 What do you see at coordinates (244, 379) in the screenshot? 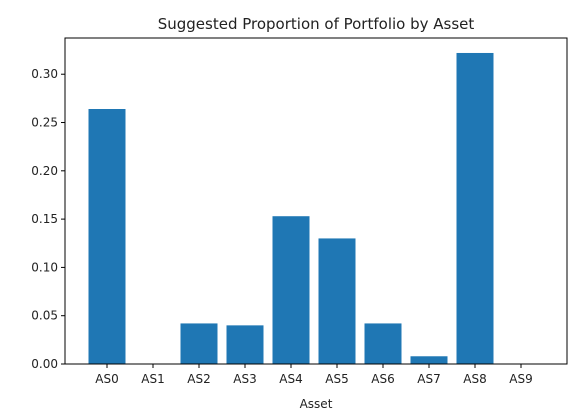
I see `x-tick-label: AS3` at bounding box center [244, 379].